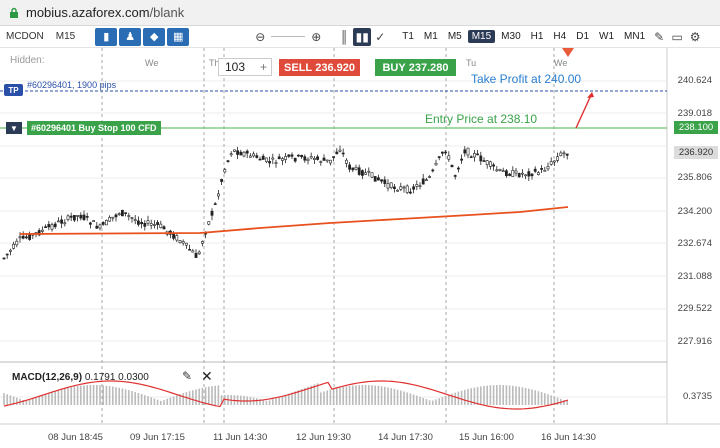 This screenshot has height=448, width=720. What do you see at coordinates (481, 36) in the screenshot?
I see `tf-m15: M15` at bounding box center [481, 36].